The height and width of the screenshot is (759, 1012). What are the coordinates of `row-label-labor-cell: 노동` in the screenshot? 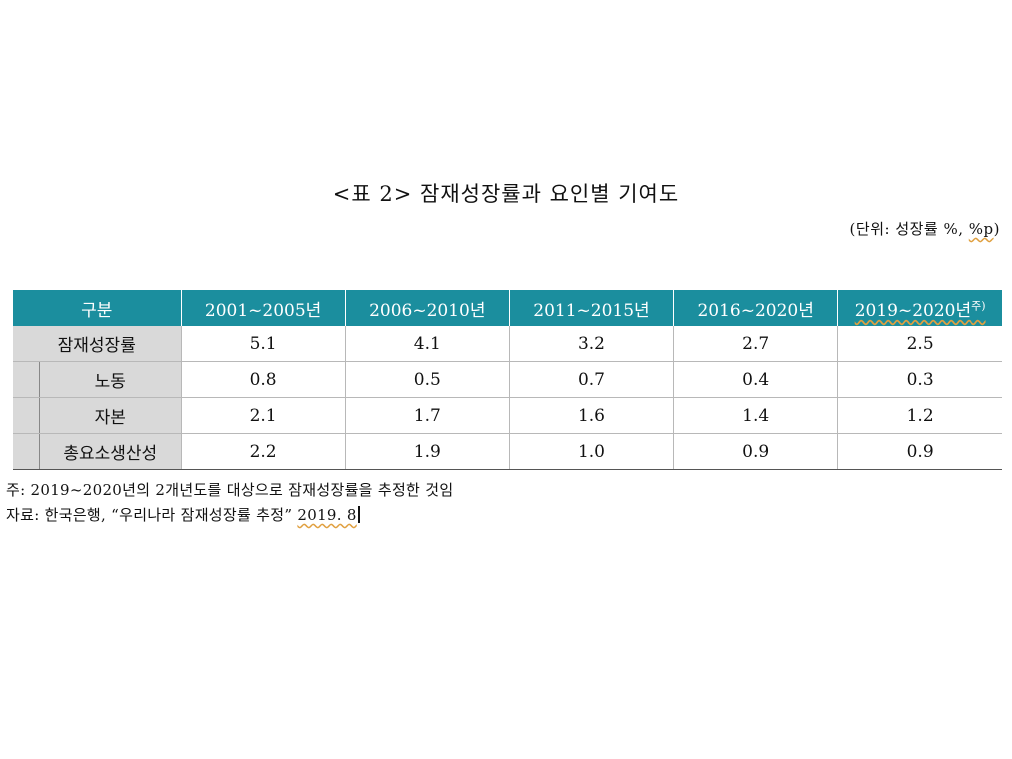 It's located at (97, 379).